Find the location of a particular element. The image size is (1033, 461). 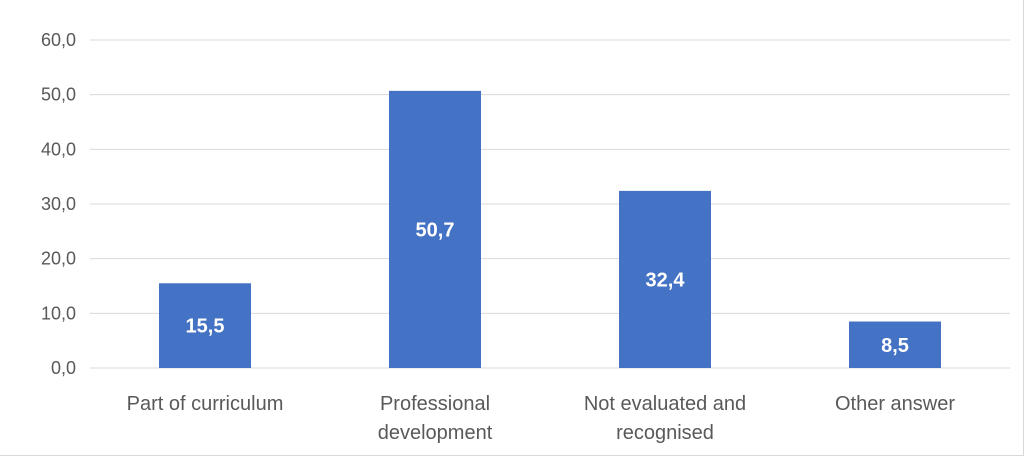

y-tick-label: 60,0 is located at coordinates (58, 40).